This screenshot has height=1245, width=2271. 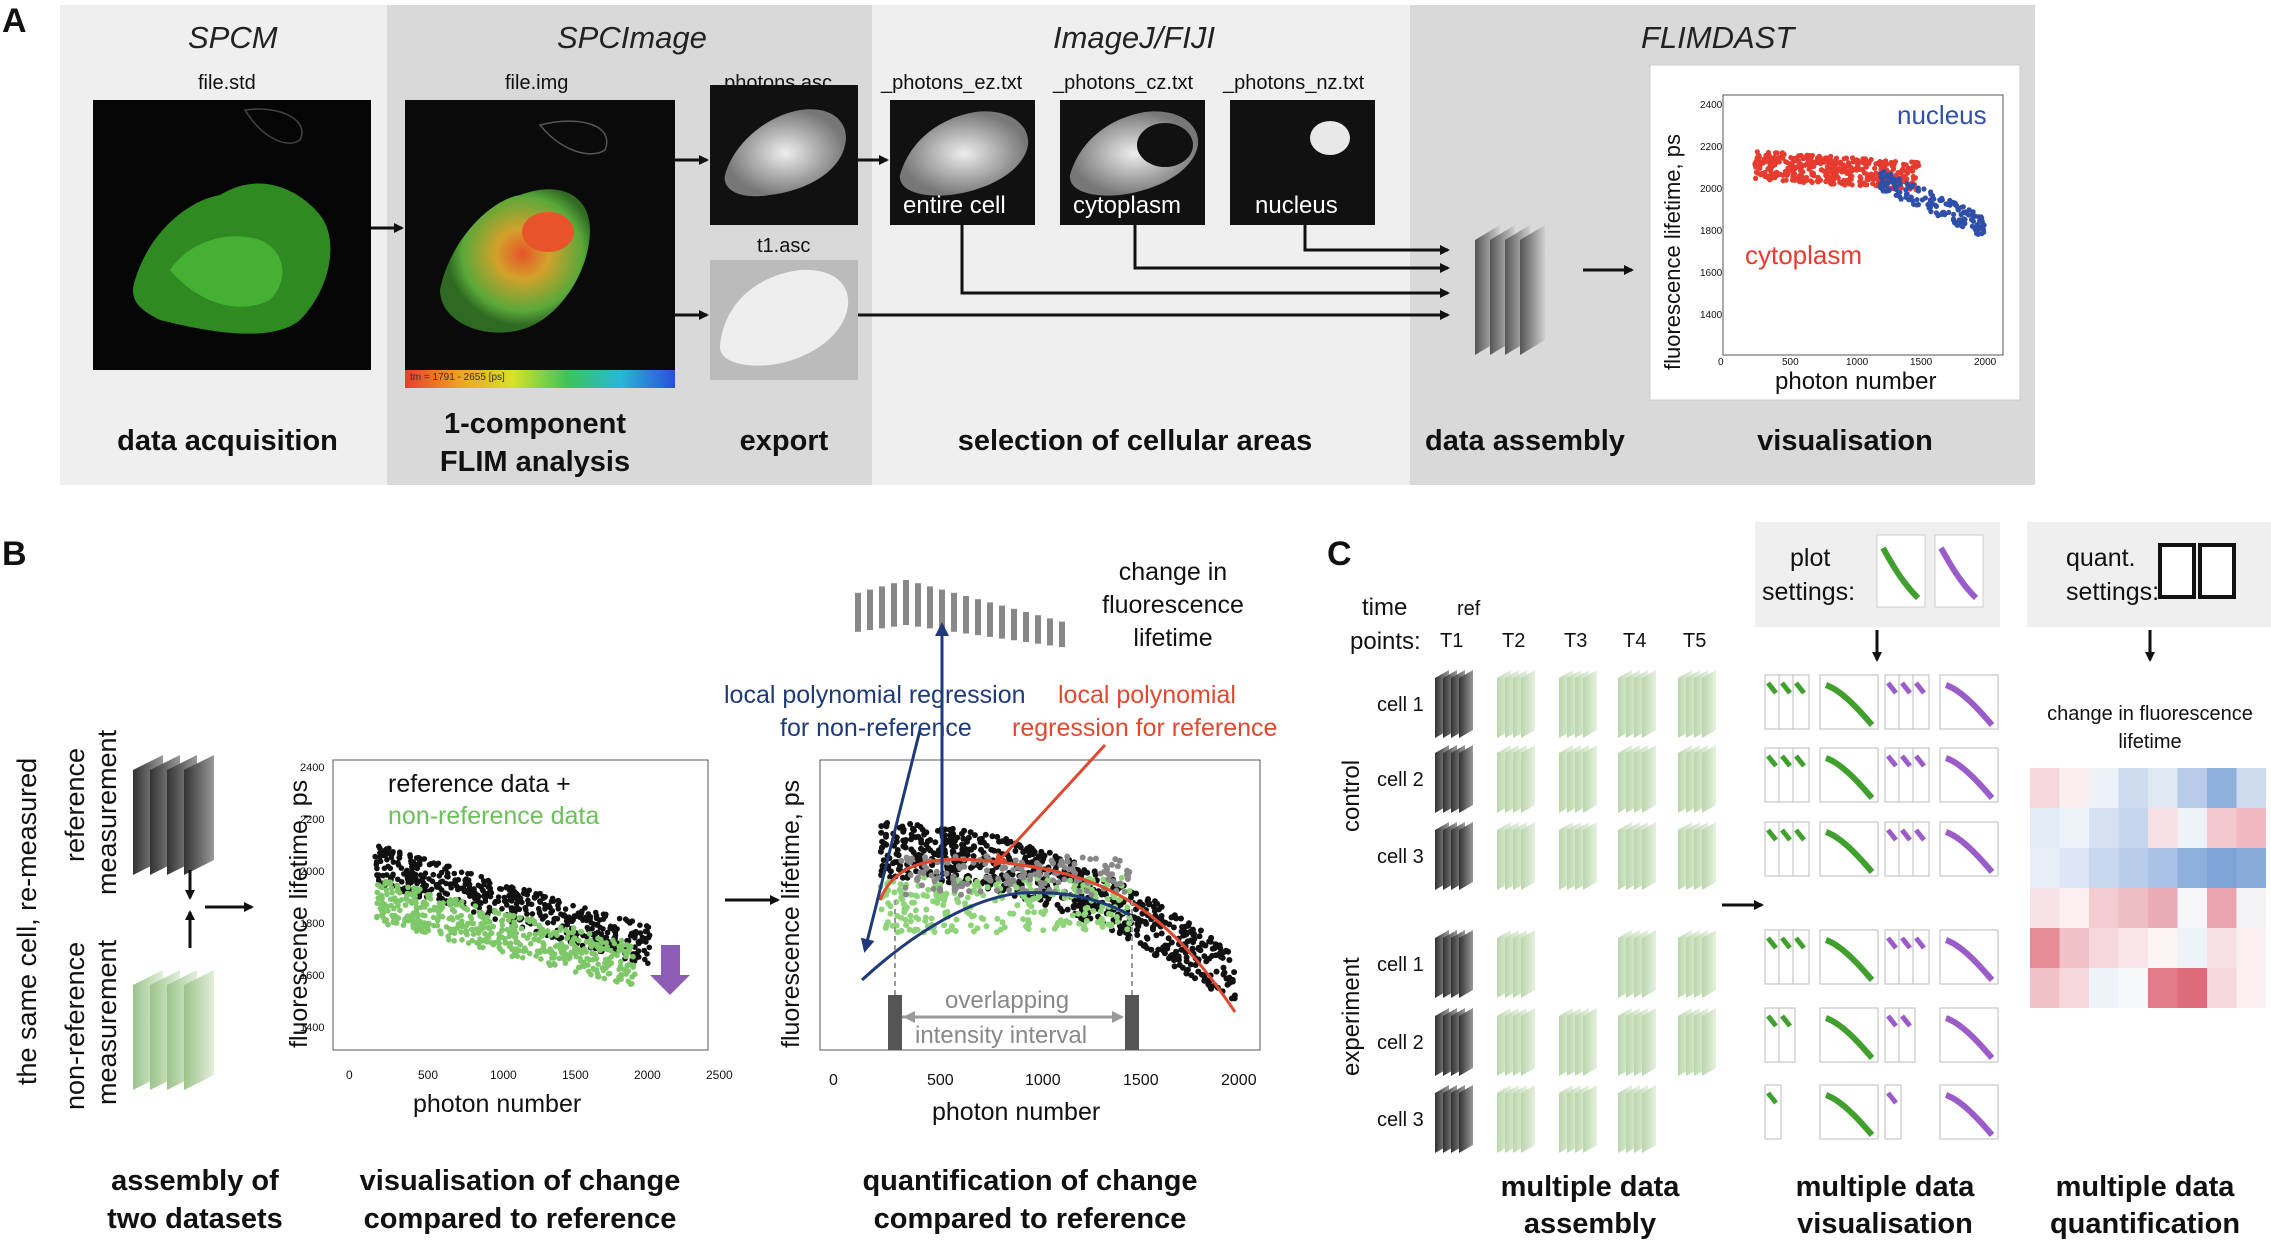 I want to click on flimdast-plot-bg, so click(x=1835, y=232).